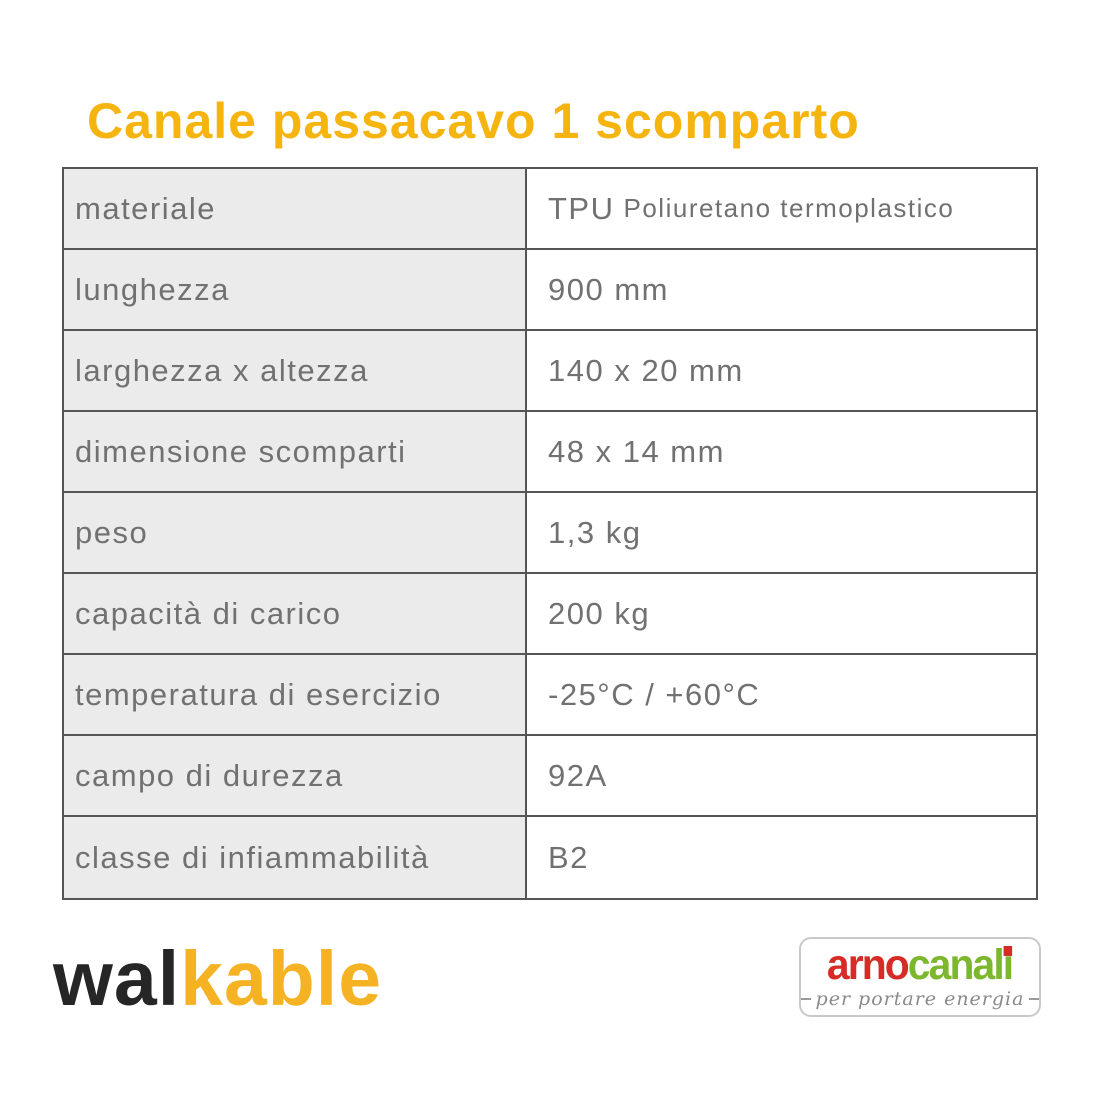 The width and height of the screenshot is (1100, 1100). What do you see at coordinates (789, 208) in the screenshot?
I see `spec-value-secondary: Poliuretano termoplastico` at bounding box center [789, 208].